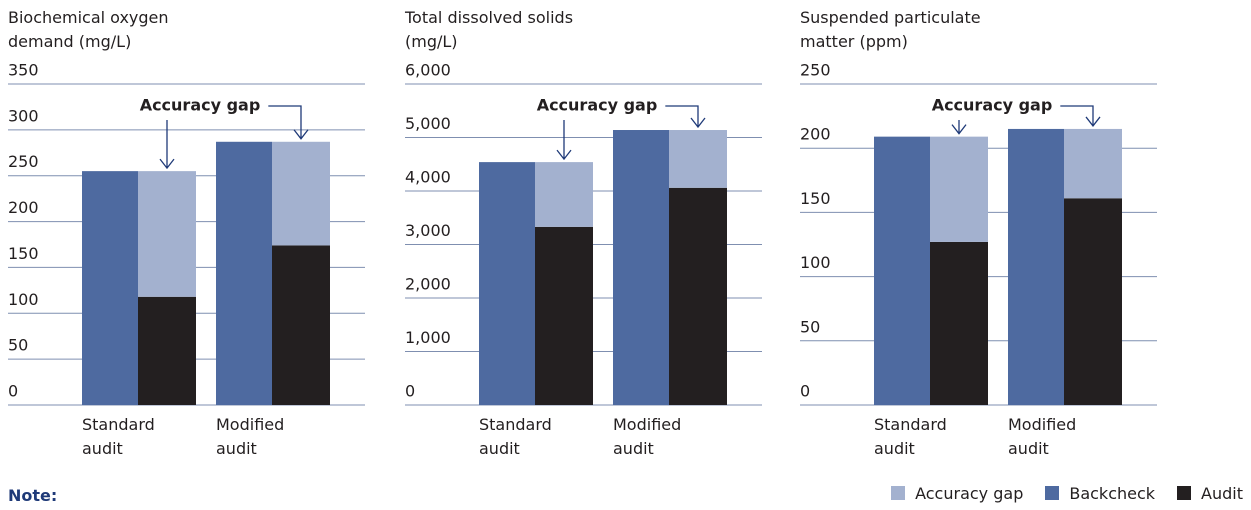 This screenshot has width=1251, height=510. I want to click on legend-item: Accuracy gap, so click(957, 493).